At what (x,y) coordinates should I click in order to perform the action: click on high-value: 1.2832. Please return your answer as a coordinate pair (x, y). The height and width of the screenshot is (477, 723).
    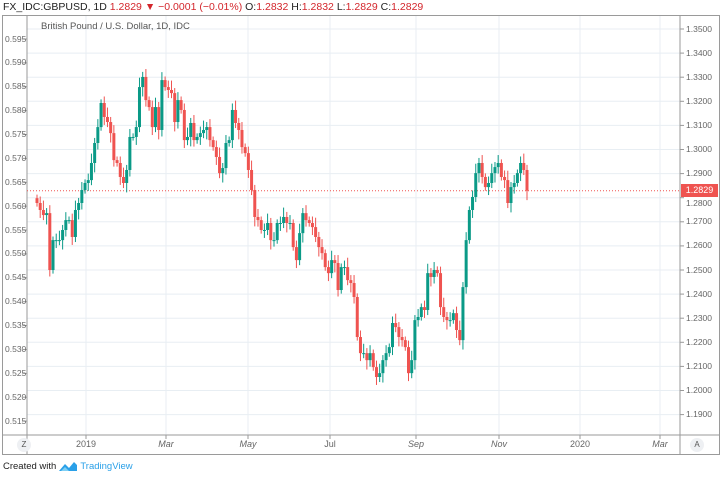
    Looking at the image, I should click on (317, 7).